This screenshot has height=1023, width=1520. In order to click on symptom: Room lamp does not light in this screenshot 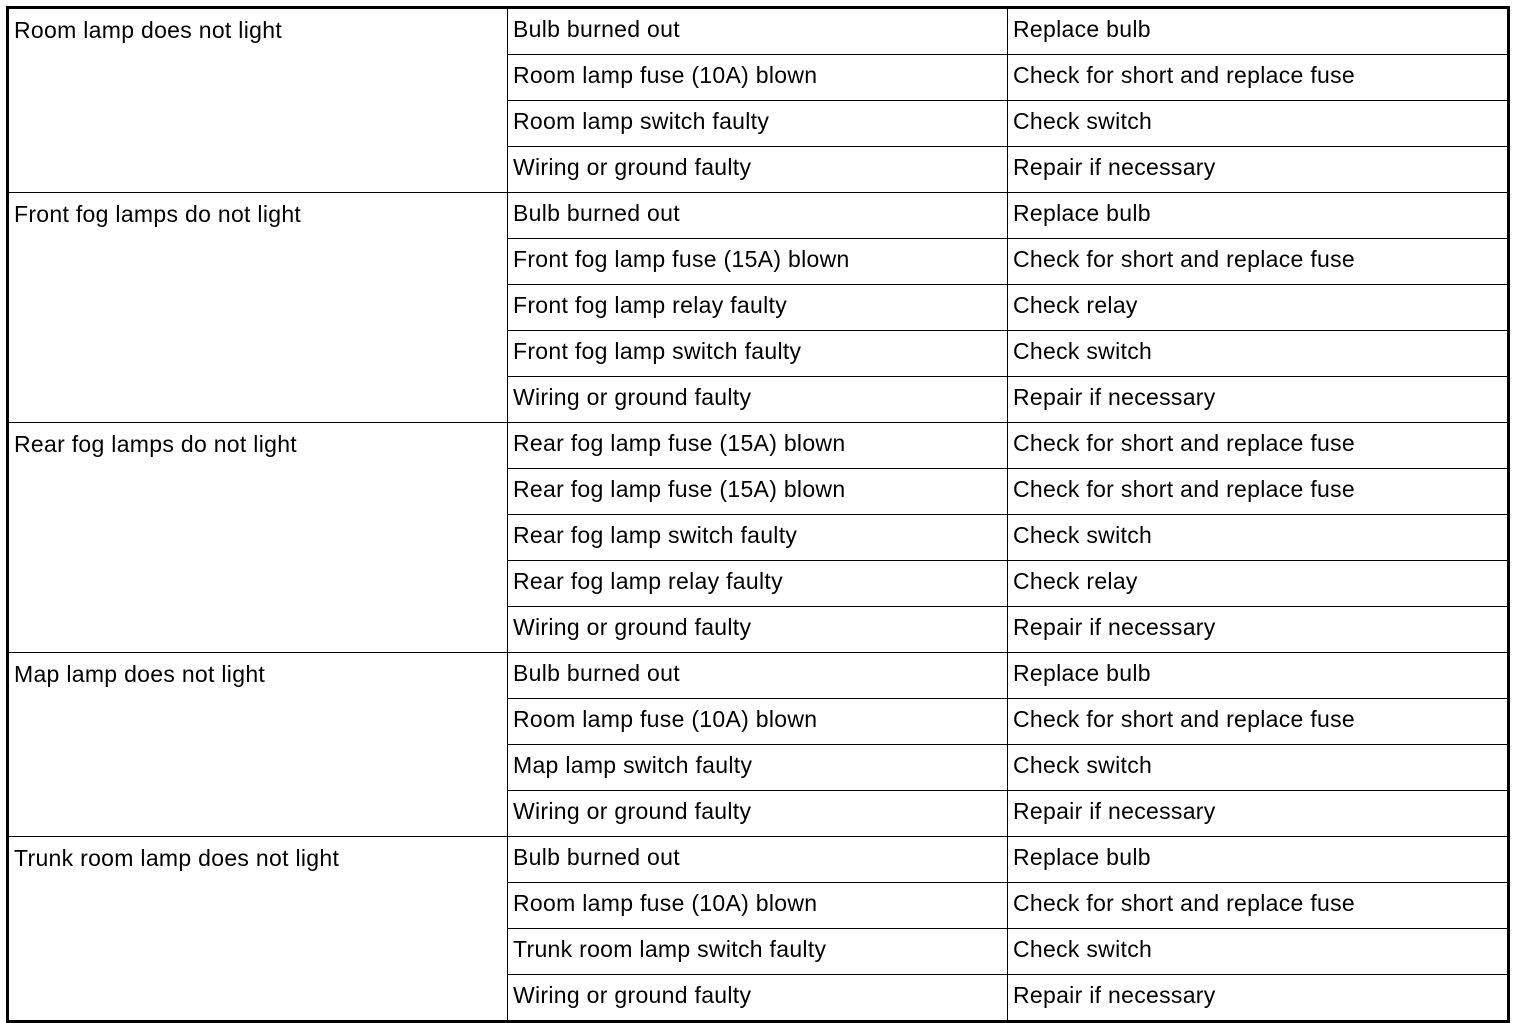, I will do `click(257, 100)`.